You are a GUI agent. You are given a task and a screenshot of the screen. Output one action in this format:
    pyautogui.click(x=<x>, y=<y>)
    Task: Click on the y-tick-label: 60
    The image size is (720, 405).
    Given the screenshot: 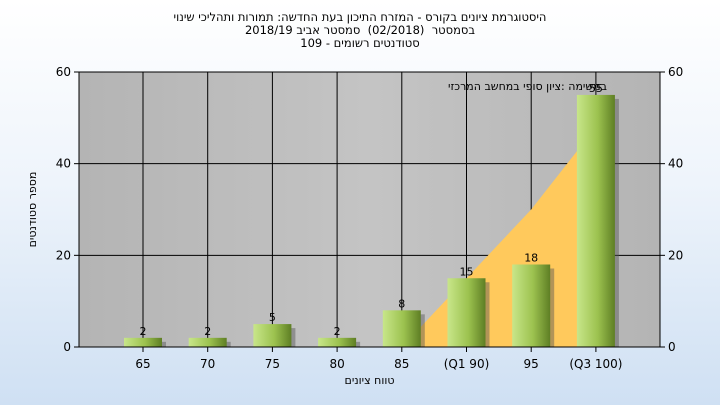 What is the action you would take?
    pyautogui.click(x=63, y=72)
    